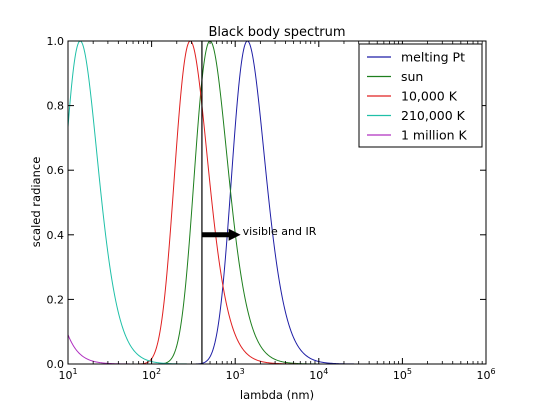 This screenshot has height=405, width=540. I want to click on annotation-text: visible and IR, so click(280, 231).